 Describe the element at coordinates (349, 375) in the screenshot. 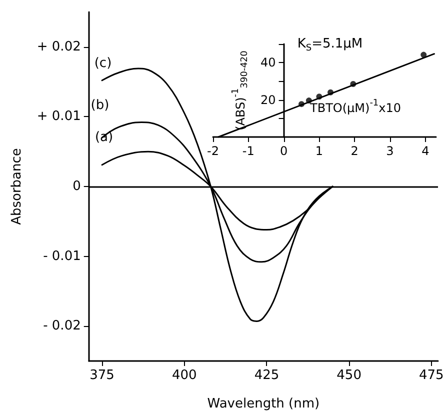

I see `x-tick-label: 450` at that location.